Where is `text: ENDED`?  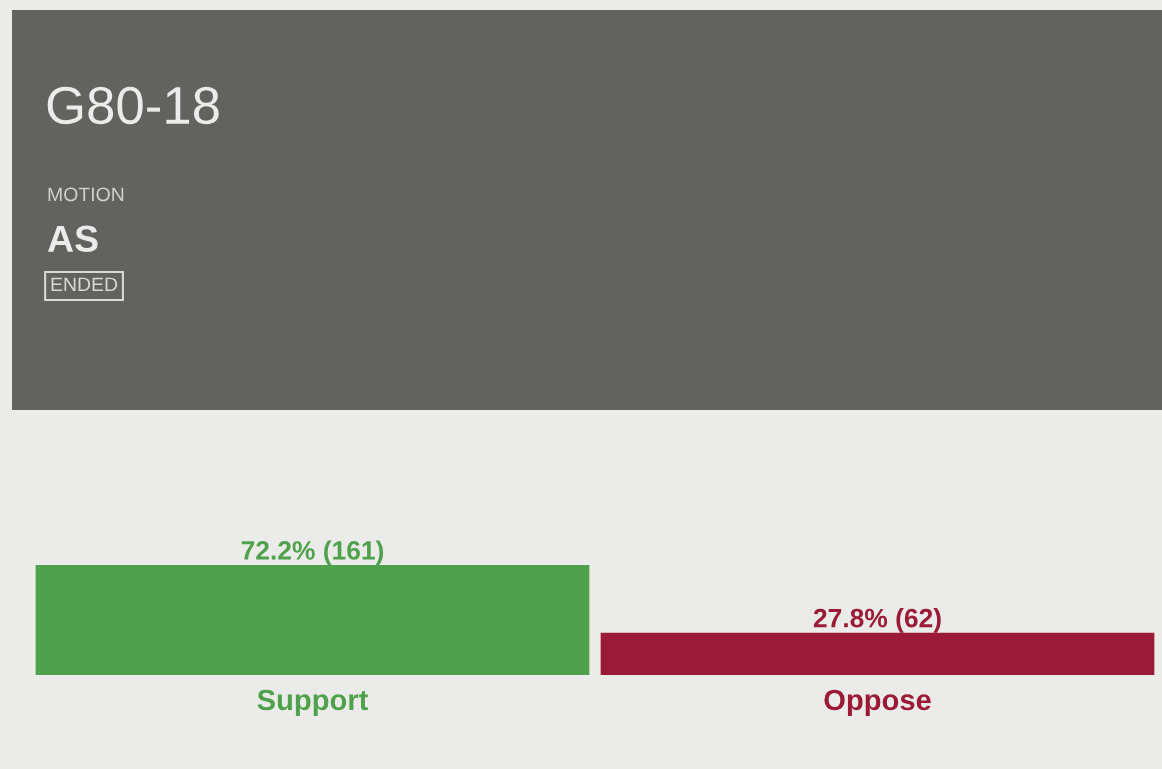 text: ENDED is located at coordinates (84, 284).